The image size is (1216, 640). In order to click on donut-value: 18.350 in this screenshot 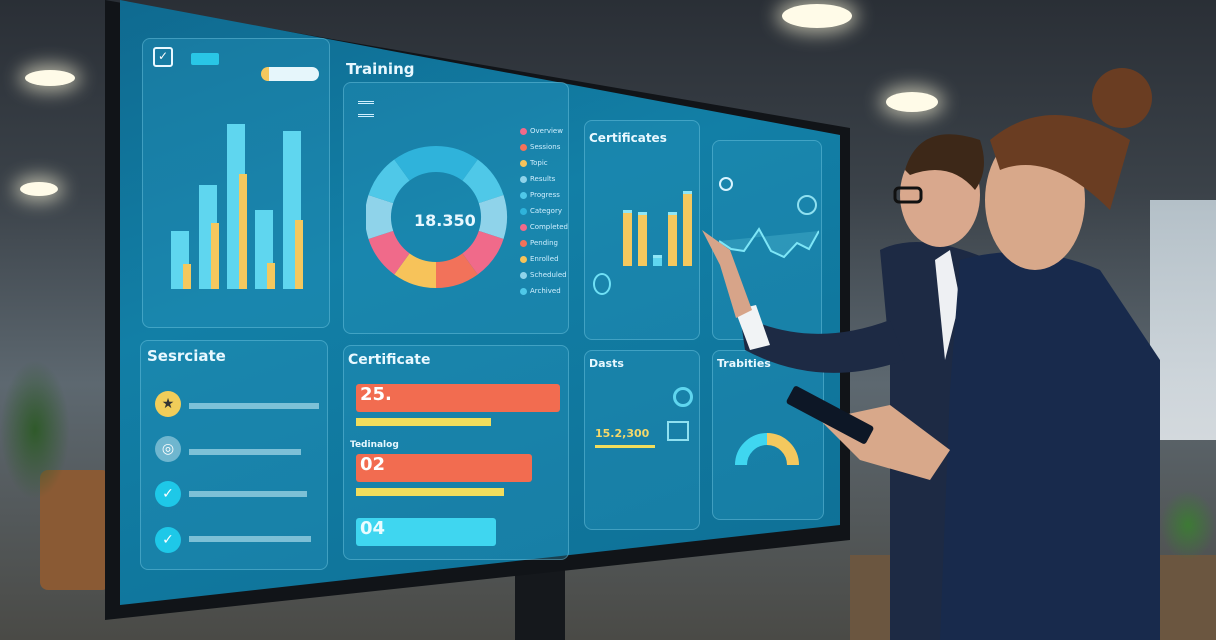, I will do `click(445, 220)`.